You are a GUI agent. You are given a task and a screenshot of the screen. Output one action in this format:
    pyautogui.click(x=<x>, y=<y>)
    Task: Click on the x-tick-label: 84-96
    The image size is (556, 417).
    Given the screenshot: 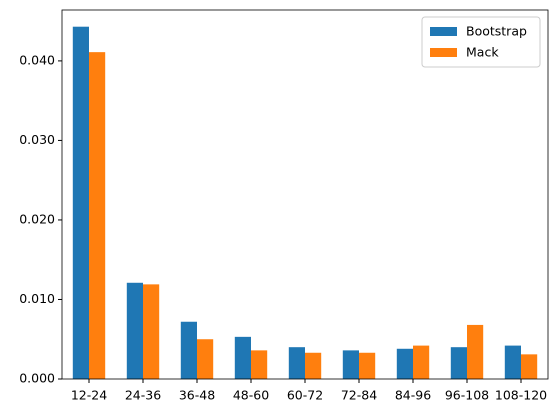 What is the action you would take?
    pyautogui.click(x=413, y=395)
    